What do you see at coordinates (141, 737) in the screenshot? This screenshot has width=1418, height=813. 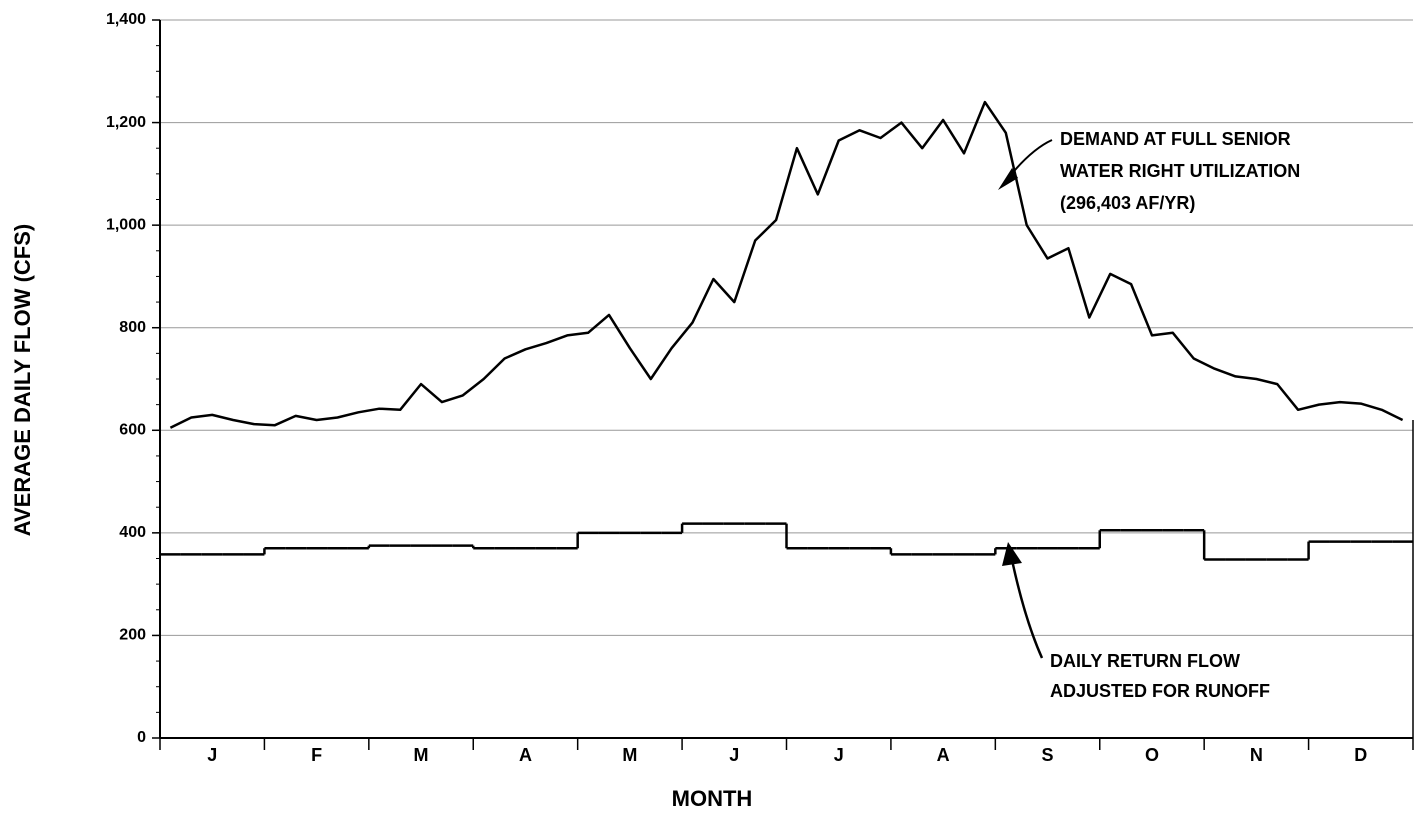 I see `y-tick-label: 0` at bounding box center [141, 737].